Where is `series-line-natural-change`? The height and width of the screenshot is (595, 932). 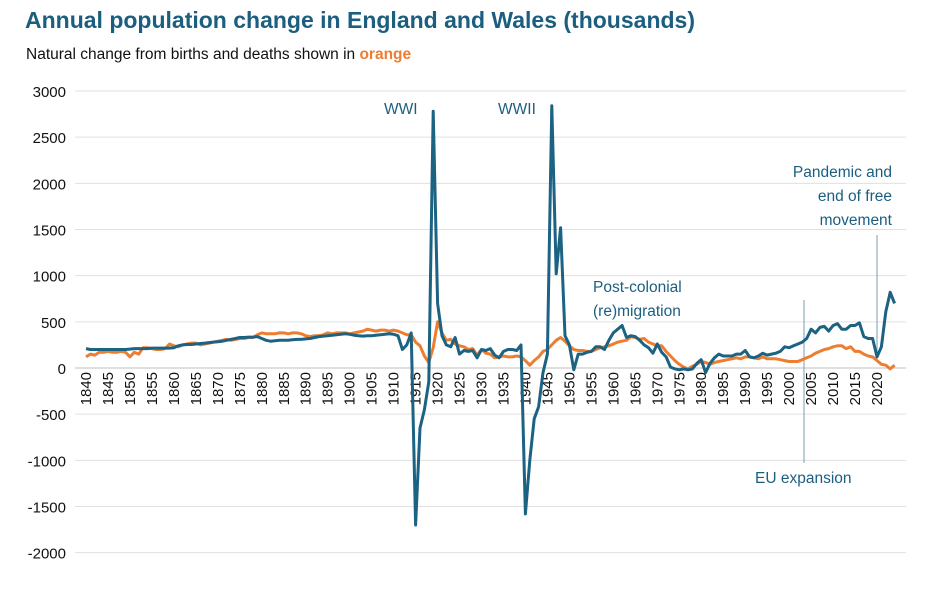
series-line-natural-change is located at coordinates (490, 345).